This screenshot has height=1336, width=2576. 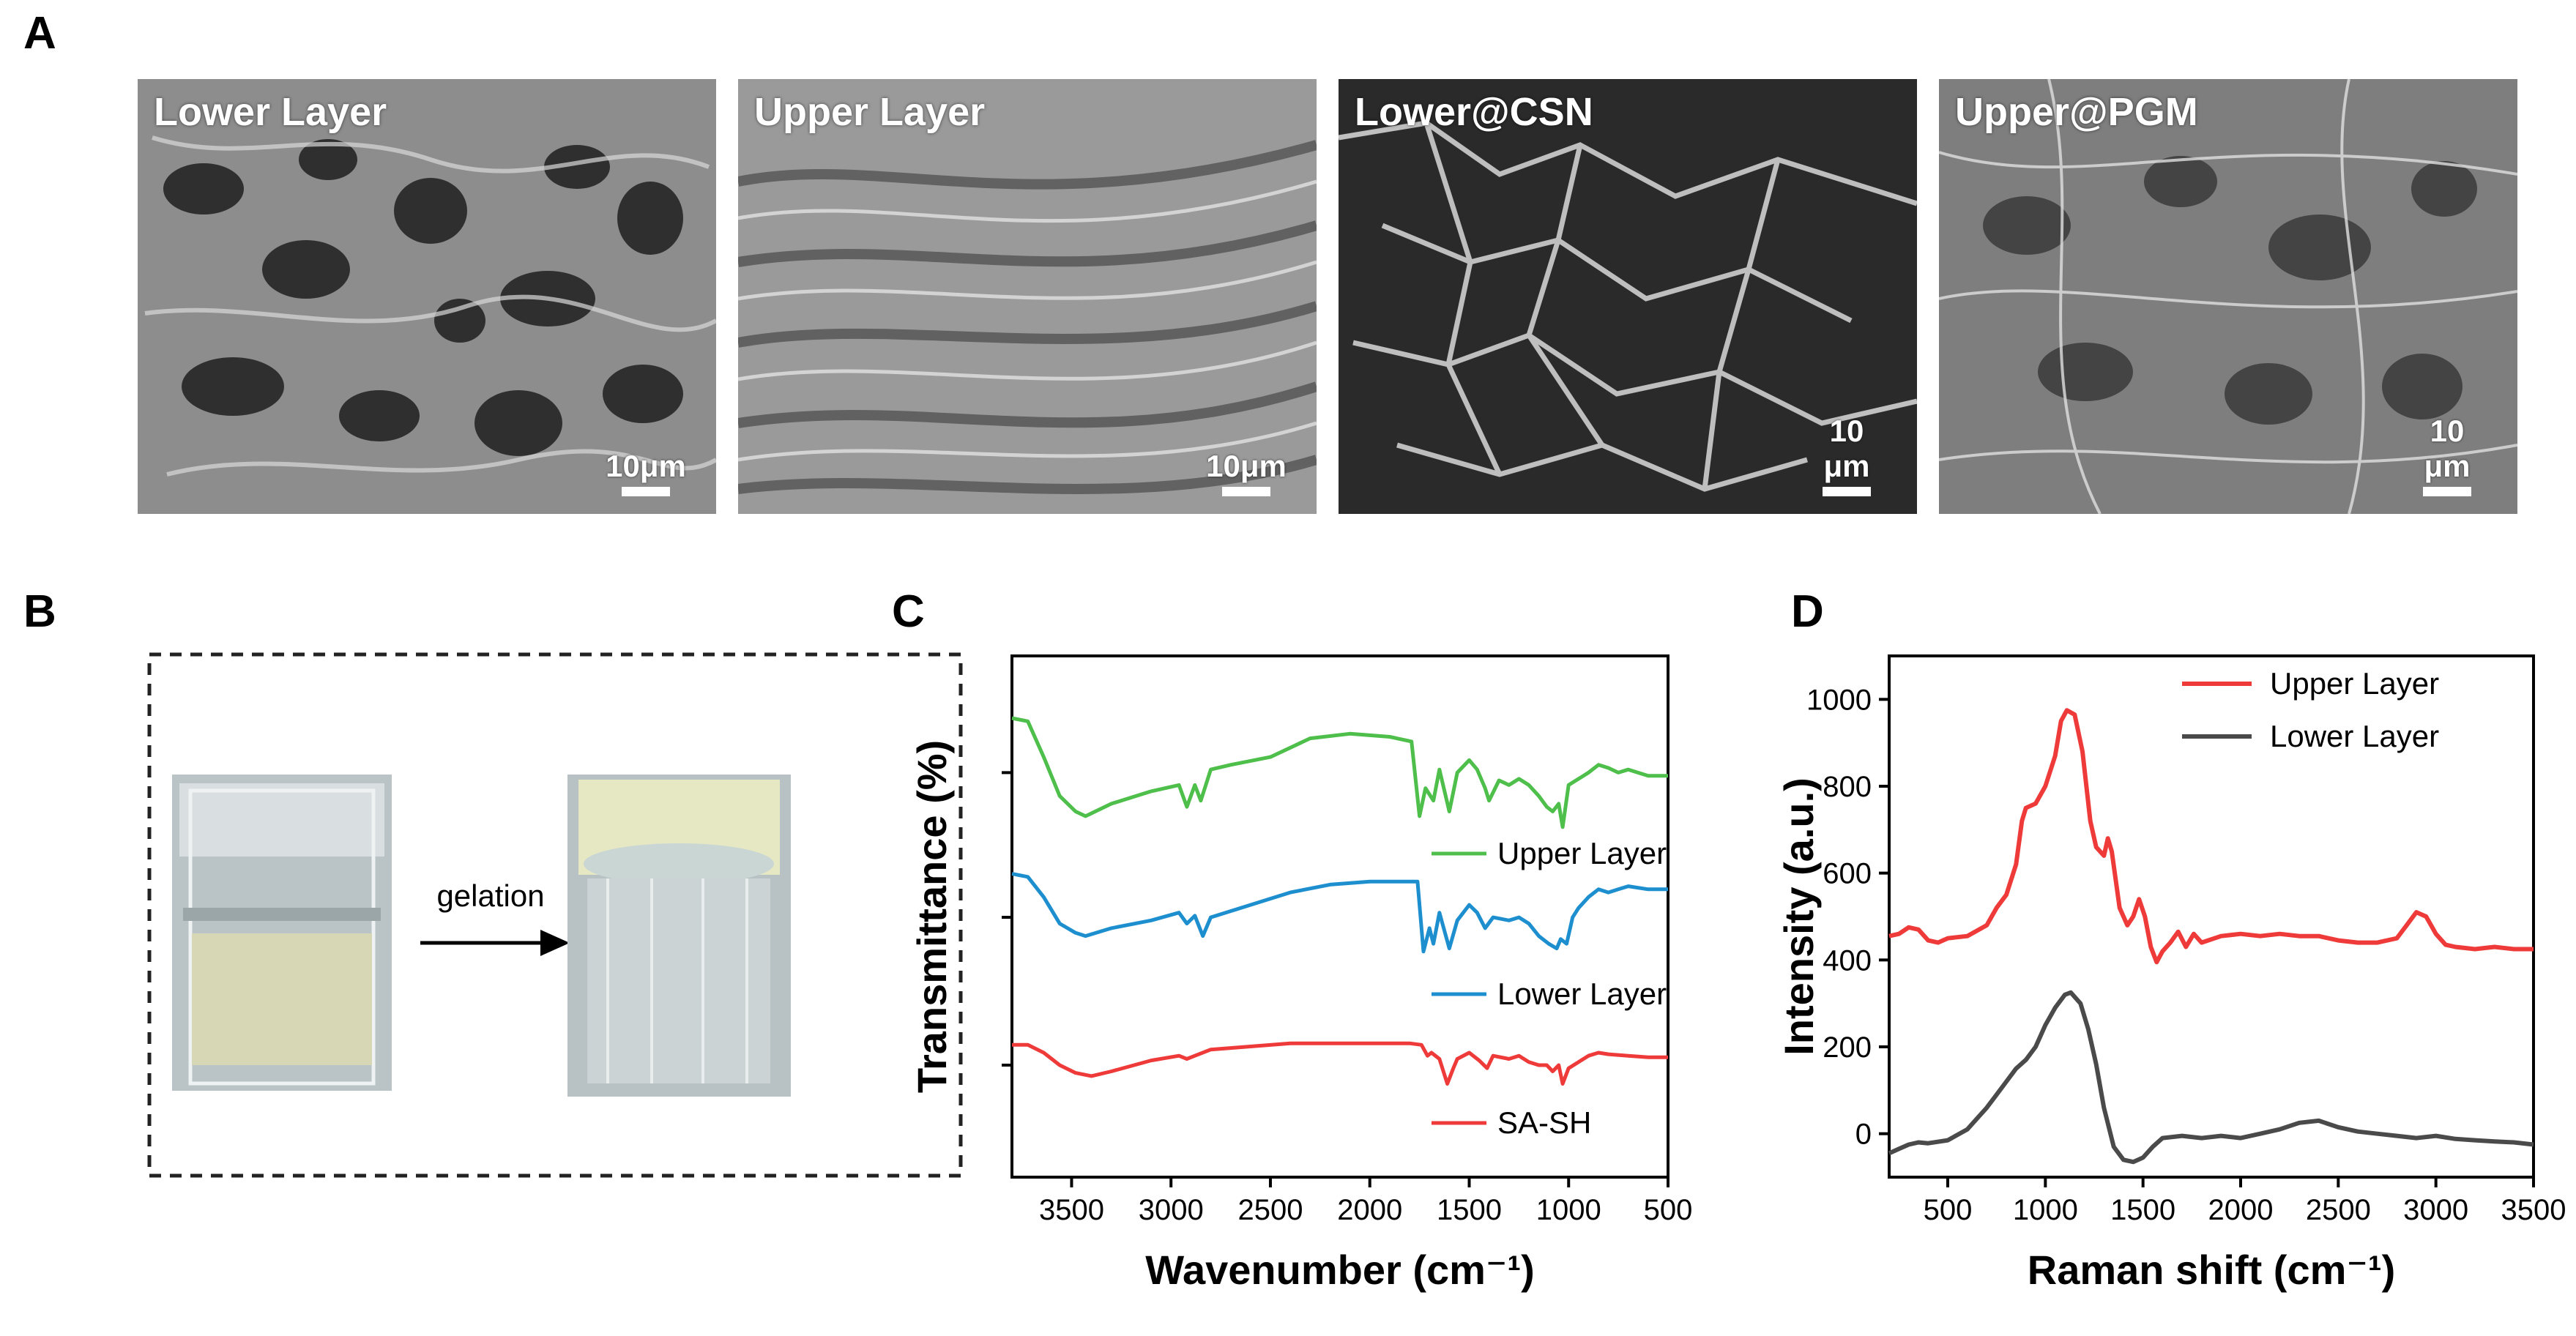 What do you see at coordinates (1340, 1270) in the screenshot?
I see `x-axis-label: Wavenumber (cm⁻¹)` at bounding box center [1340, 1270].